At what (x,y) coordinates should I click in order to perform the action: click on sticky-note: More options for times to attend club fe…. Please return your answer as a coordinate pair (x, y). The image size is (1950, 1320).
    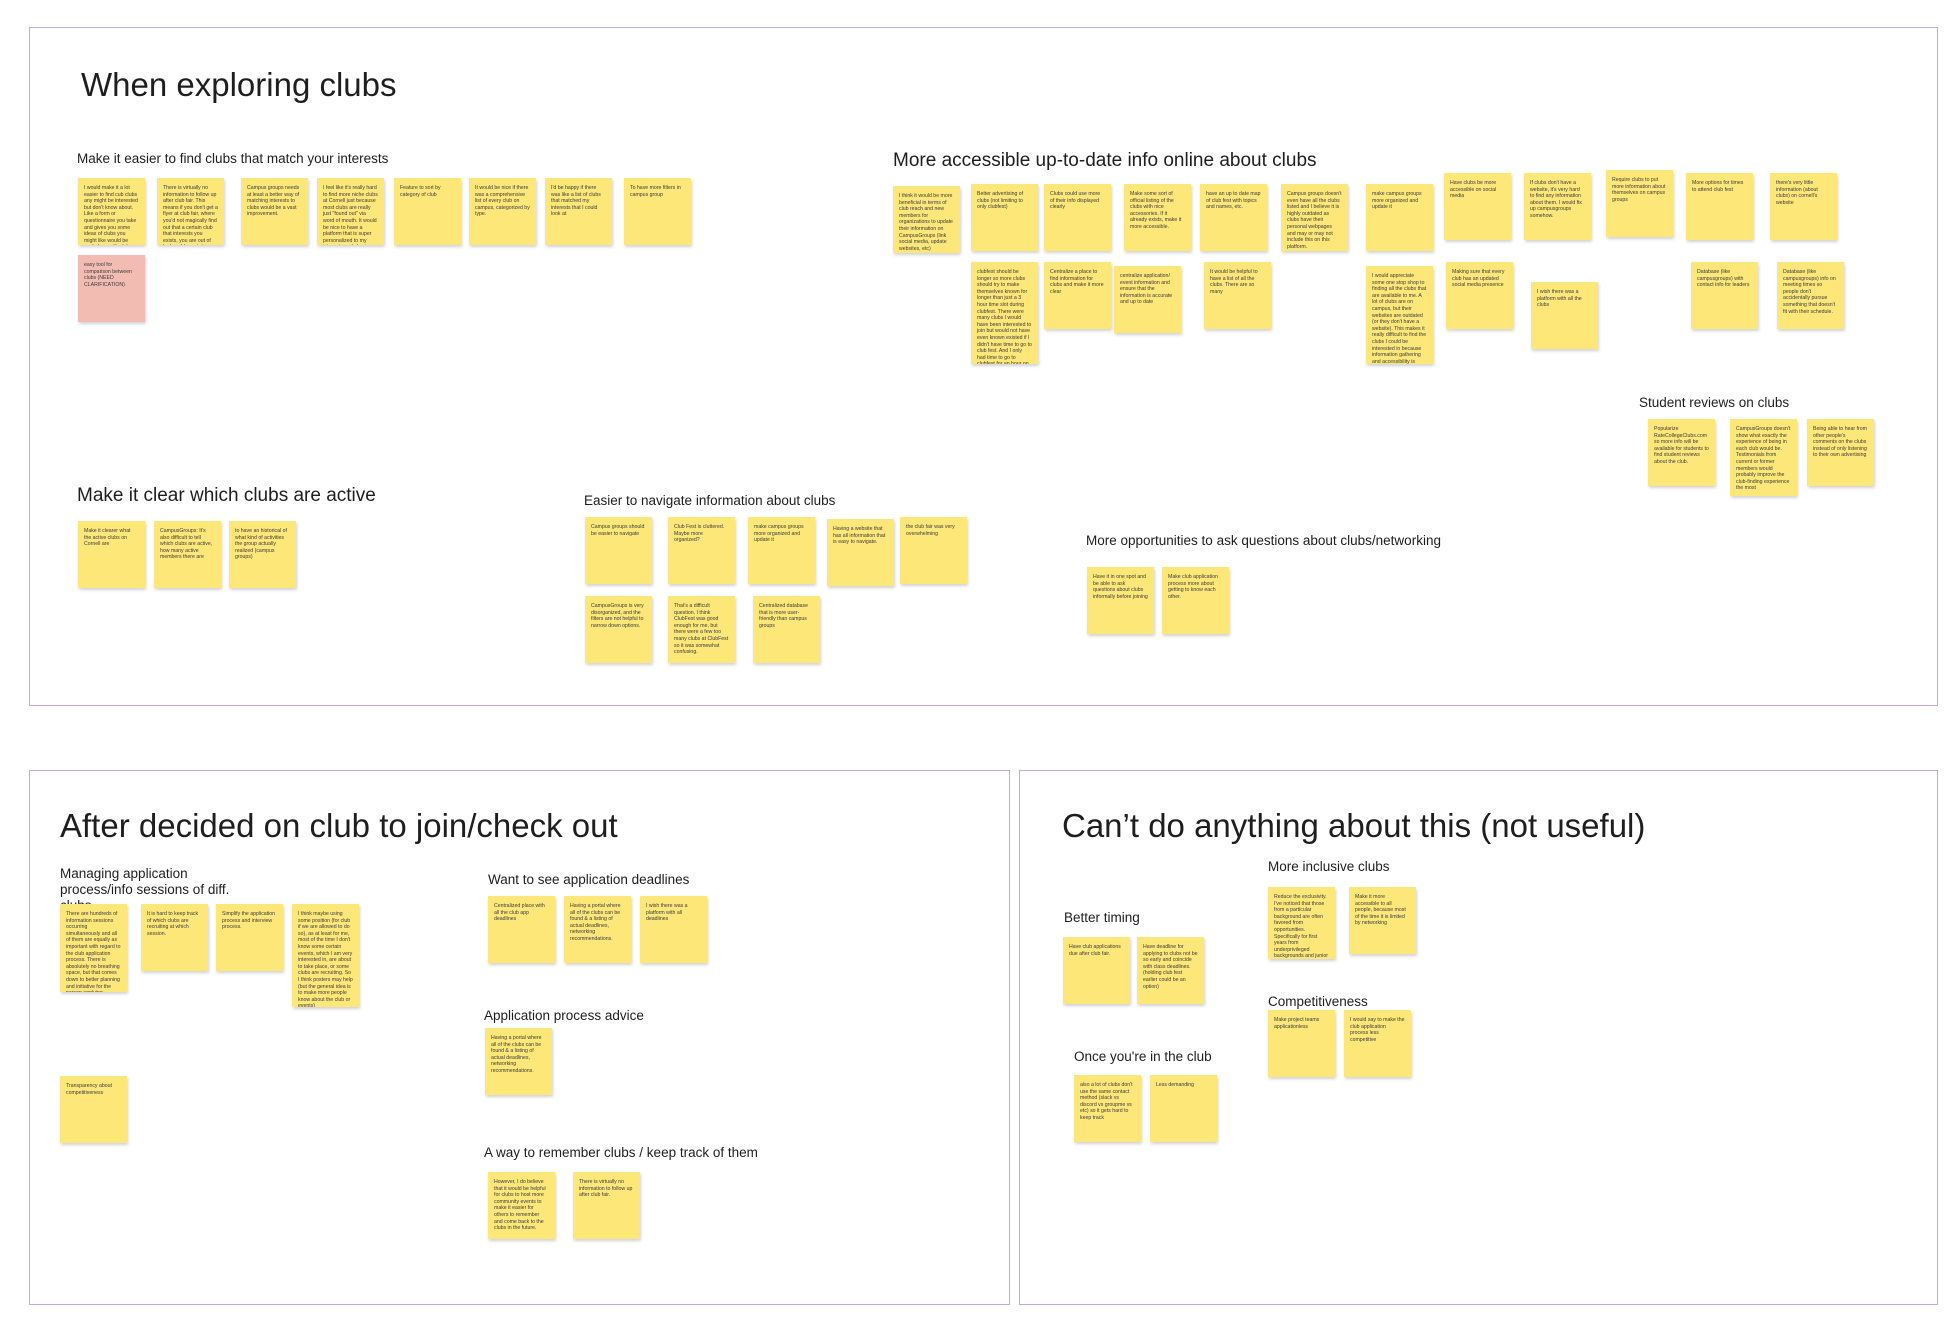
    Looking at the image, I should click on (1719, 206).